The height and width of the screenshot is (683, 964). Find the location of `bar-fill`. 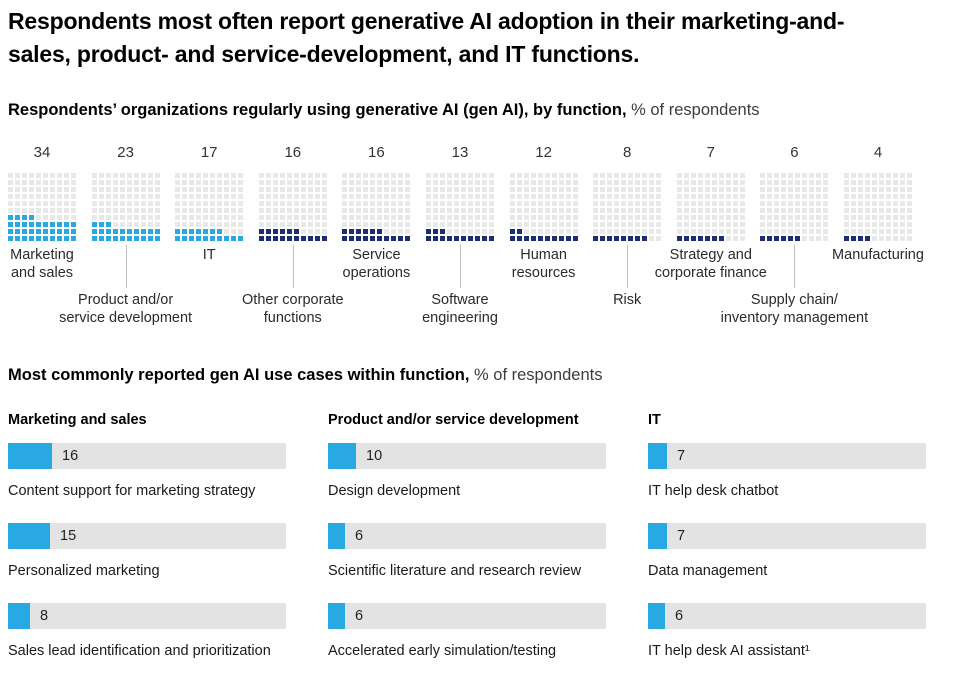

bar-fill is located at coordinates (336, 536).